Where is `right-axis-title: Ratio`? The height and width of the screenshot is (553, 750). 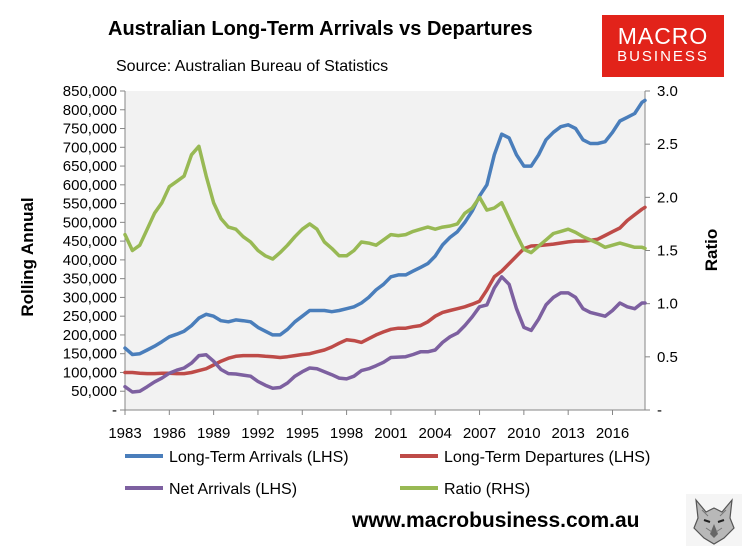 right-axis-title: Ratio is located at coordinates (711, 250).